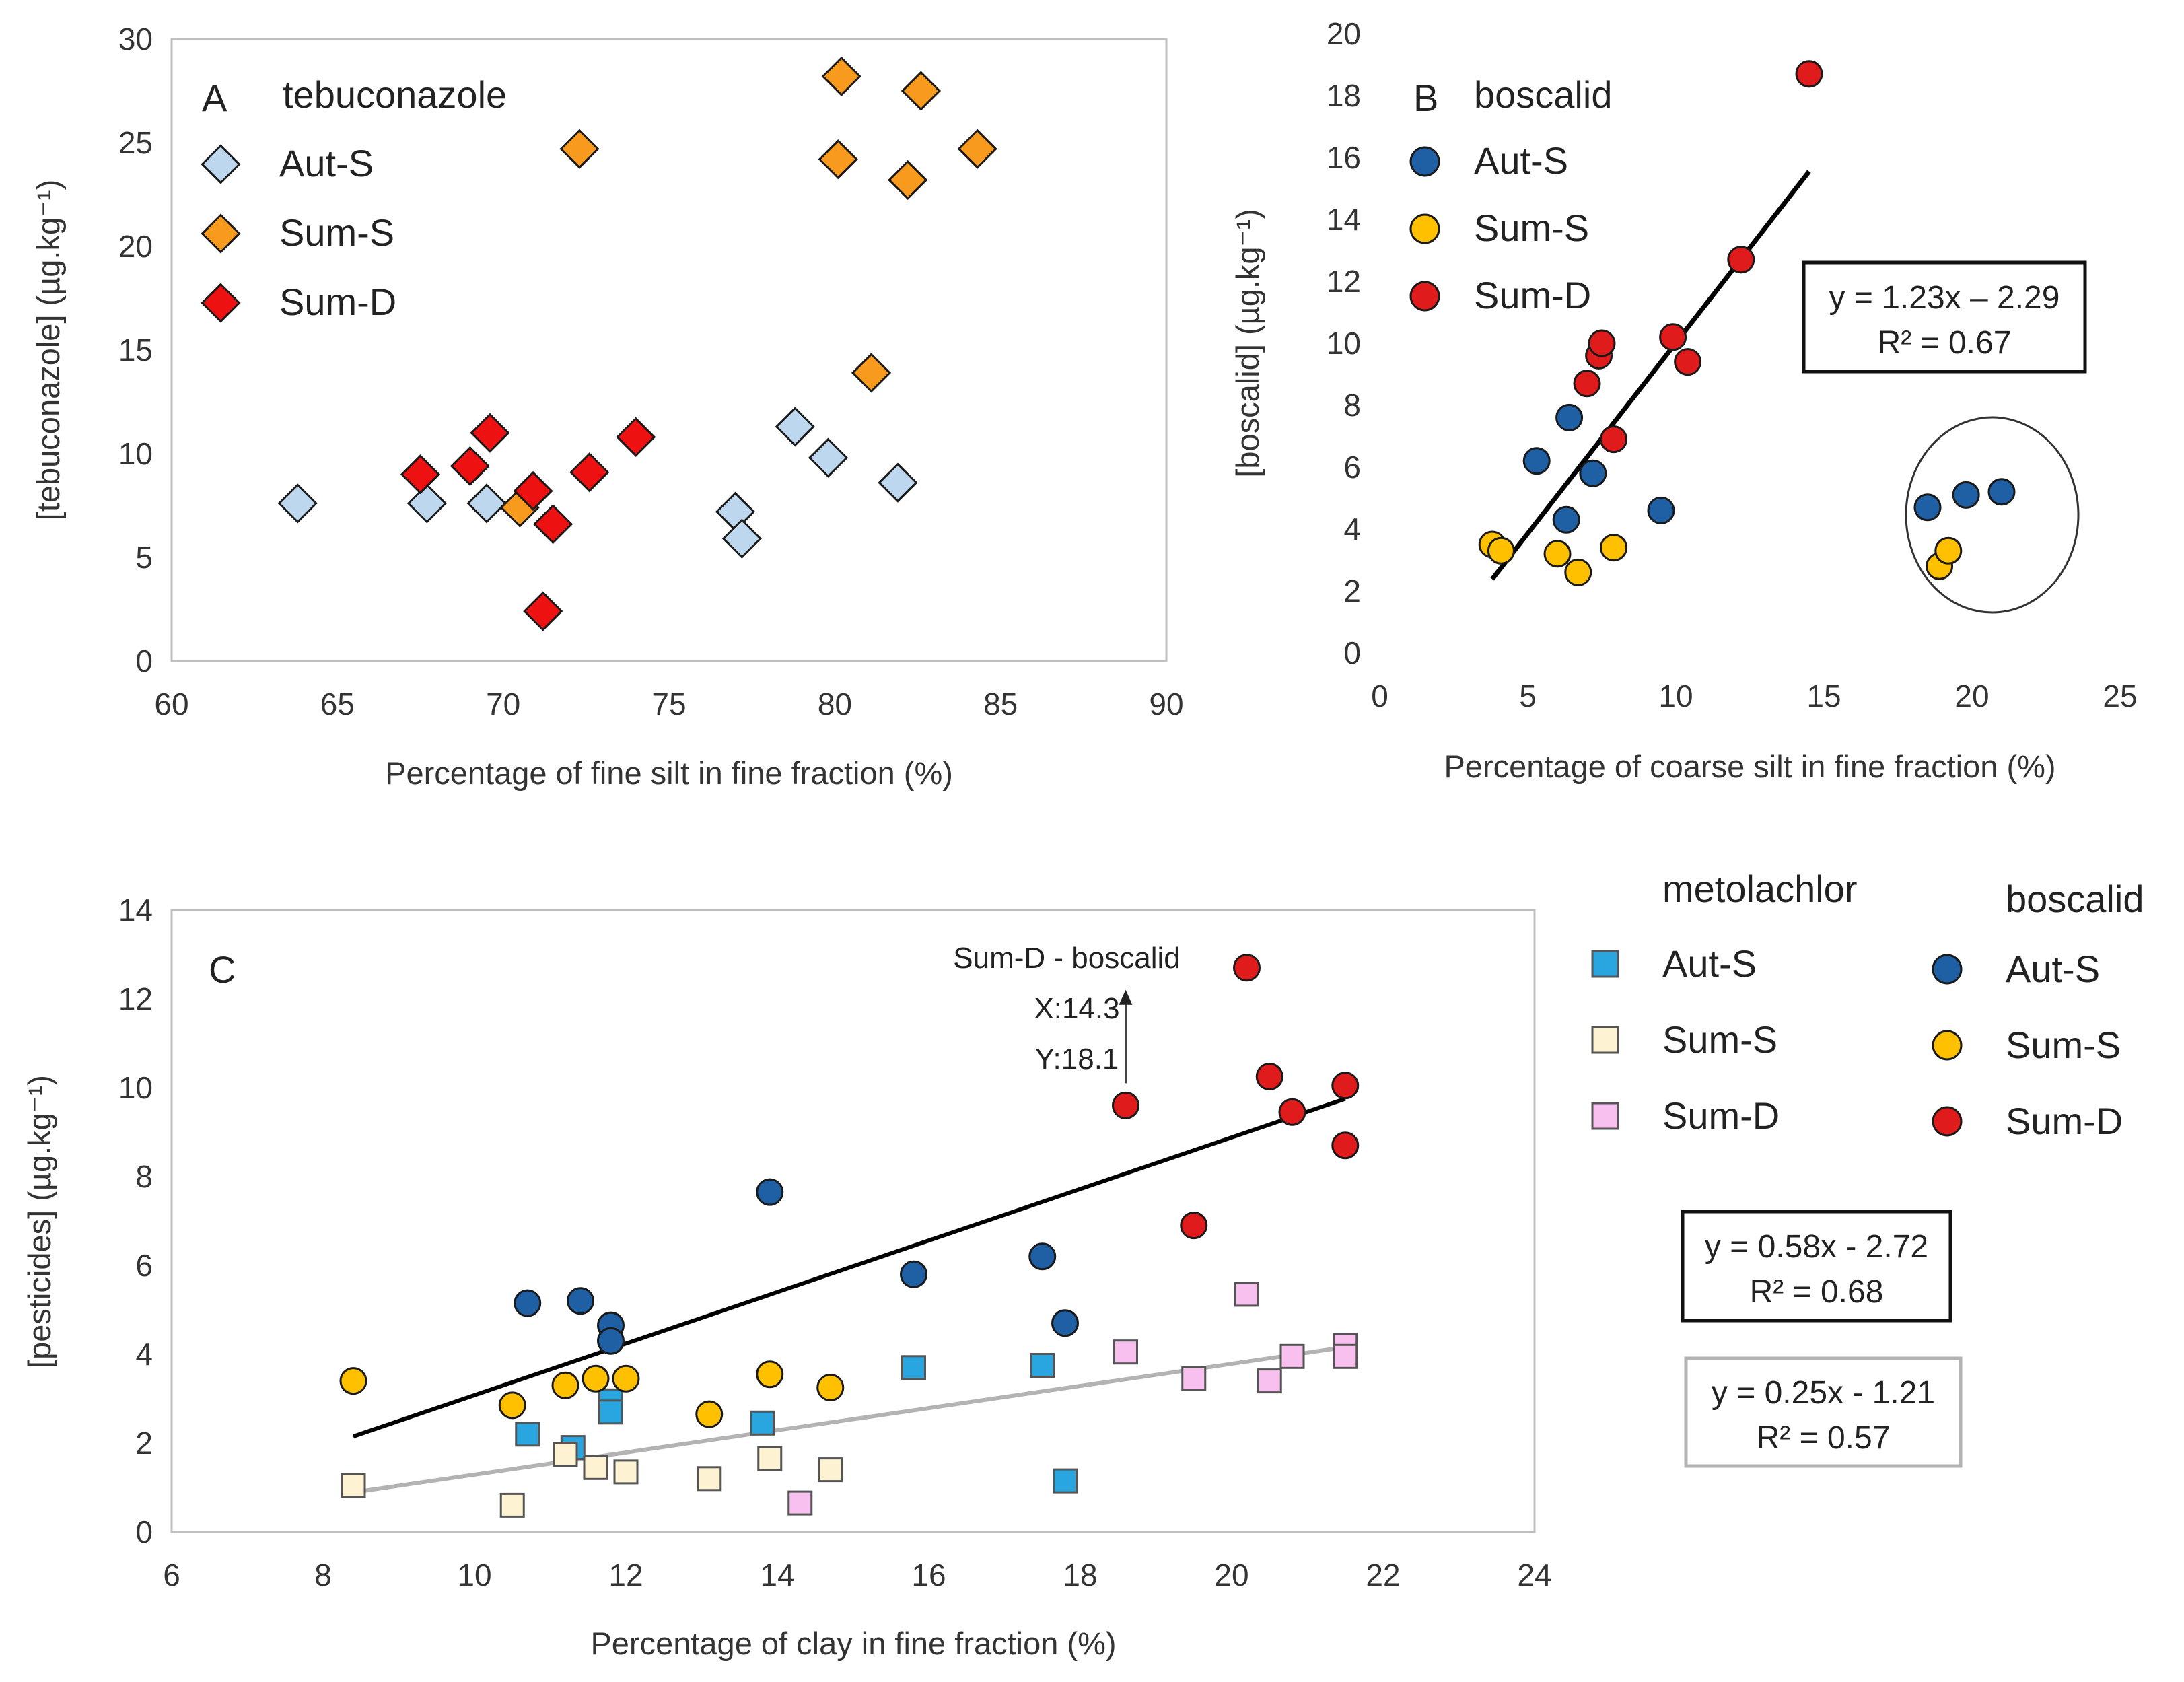  Describe the element at coordinates (144, 1354) in the screenshot. I see `panel-c-y-tick-label: 4` at that location.